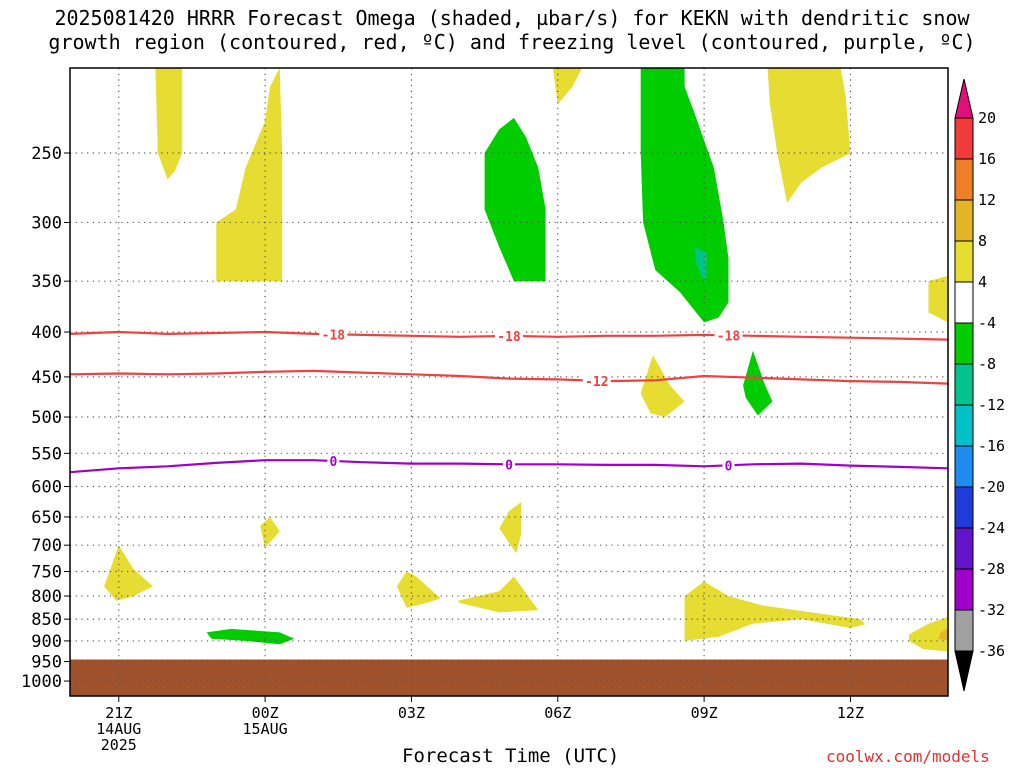  Describe the element at coordinates (987, 323) in the screenshot. I see `colorbar-label: -4` at that location.